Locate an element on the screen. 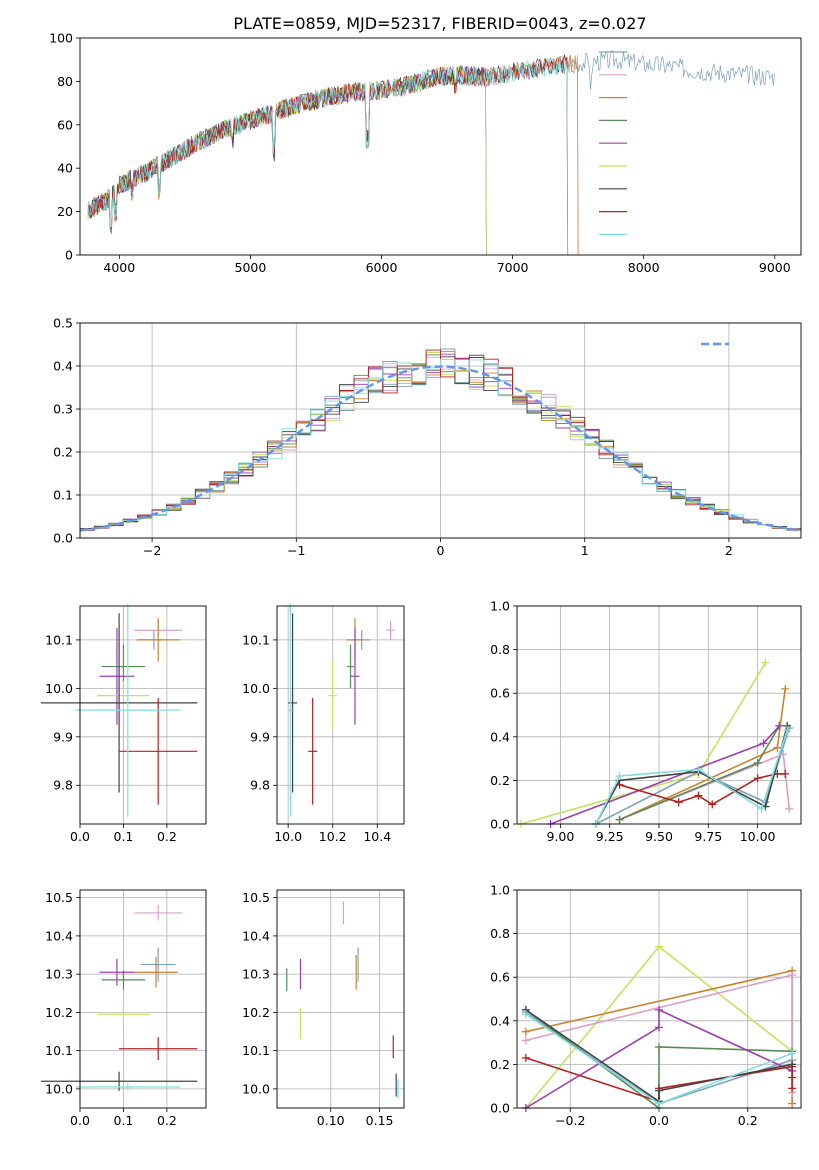  x-tick-label: 6000 is located at coordinates (382, 267).